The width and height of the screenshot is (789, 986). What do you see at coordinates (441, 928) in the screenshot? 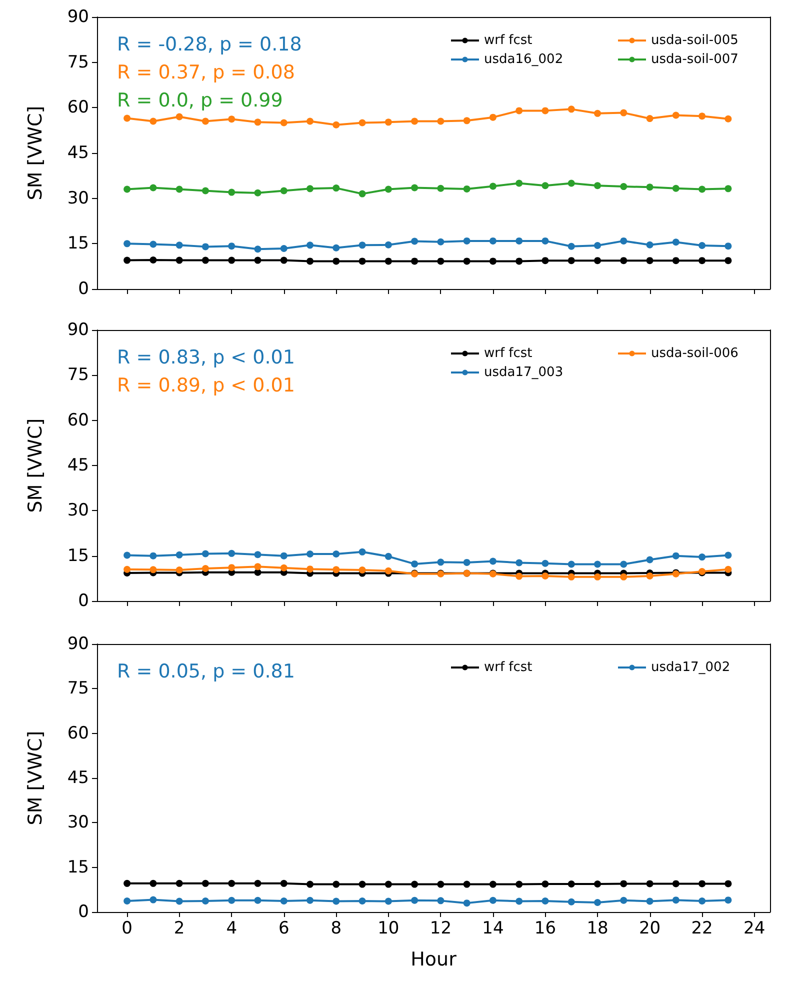
I see `x-tick-label: 12` at bounding box center [441, 928].